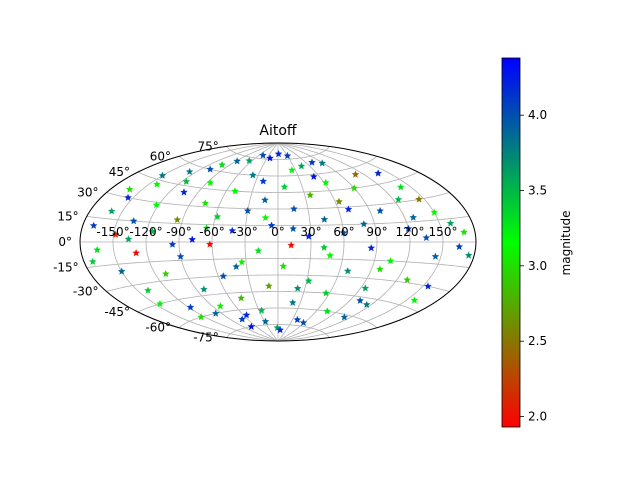  I want to click on colorbar-tick-label: 3.0, so click(537, 266).